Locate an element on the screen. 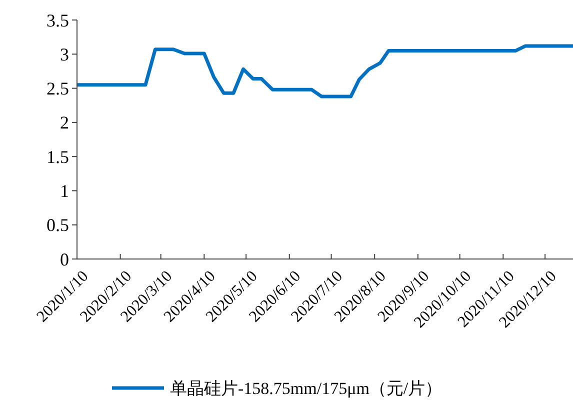 This screenshot has width=573, height=403. y-tick-label: 0.5 is located at coordinates (57, 225).